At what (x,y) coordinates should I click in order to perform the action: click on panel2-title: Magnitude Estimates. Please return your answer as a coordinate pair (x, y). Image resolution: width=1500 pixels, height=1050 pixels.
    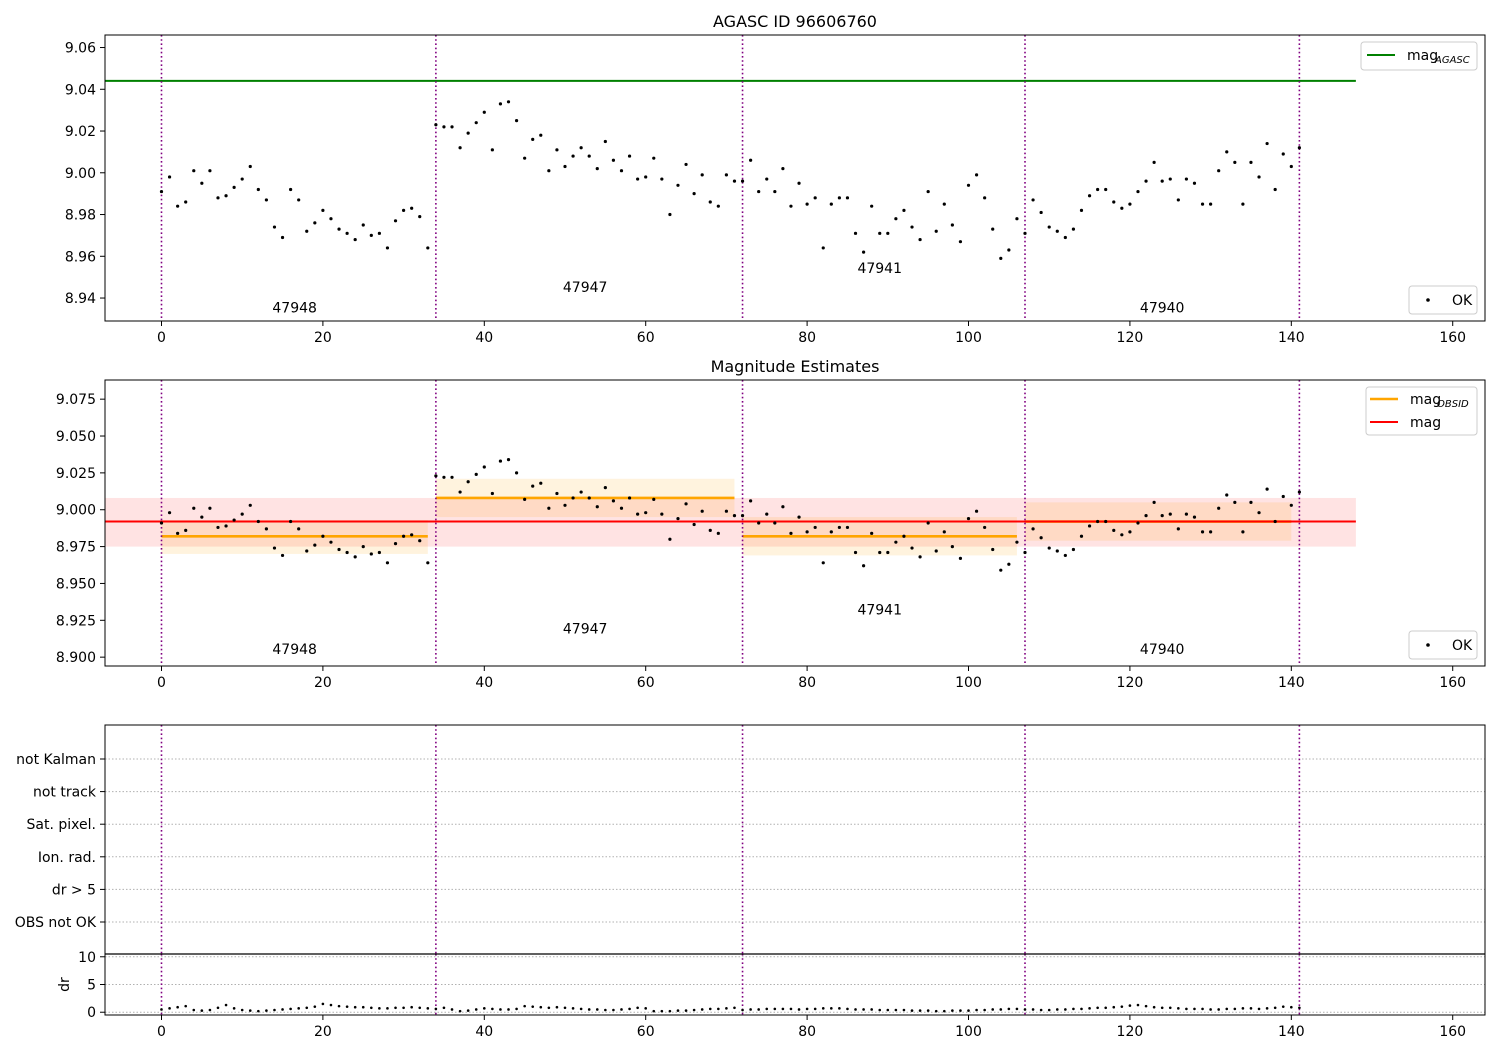
    Looking at the image, I should click on (795, 366).